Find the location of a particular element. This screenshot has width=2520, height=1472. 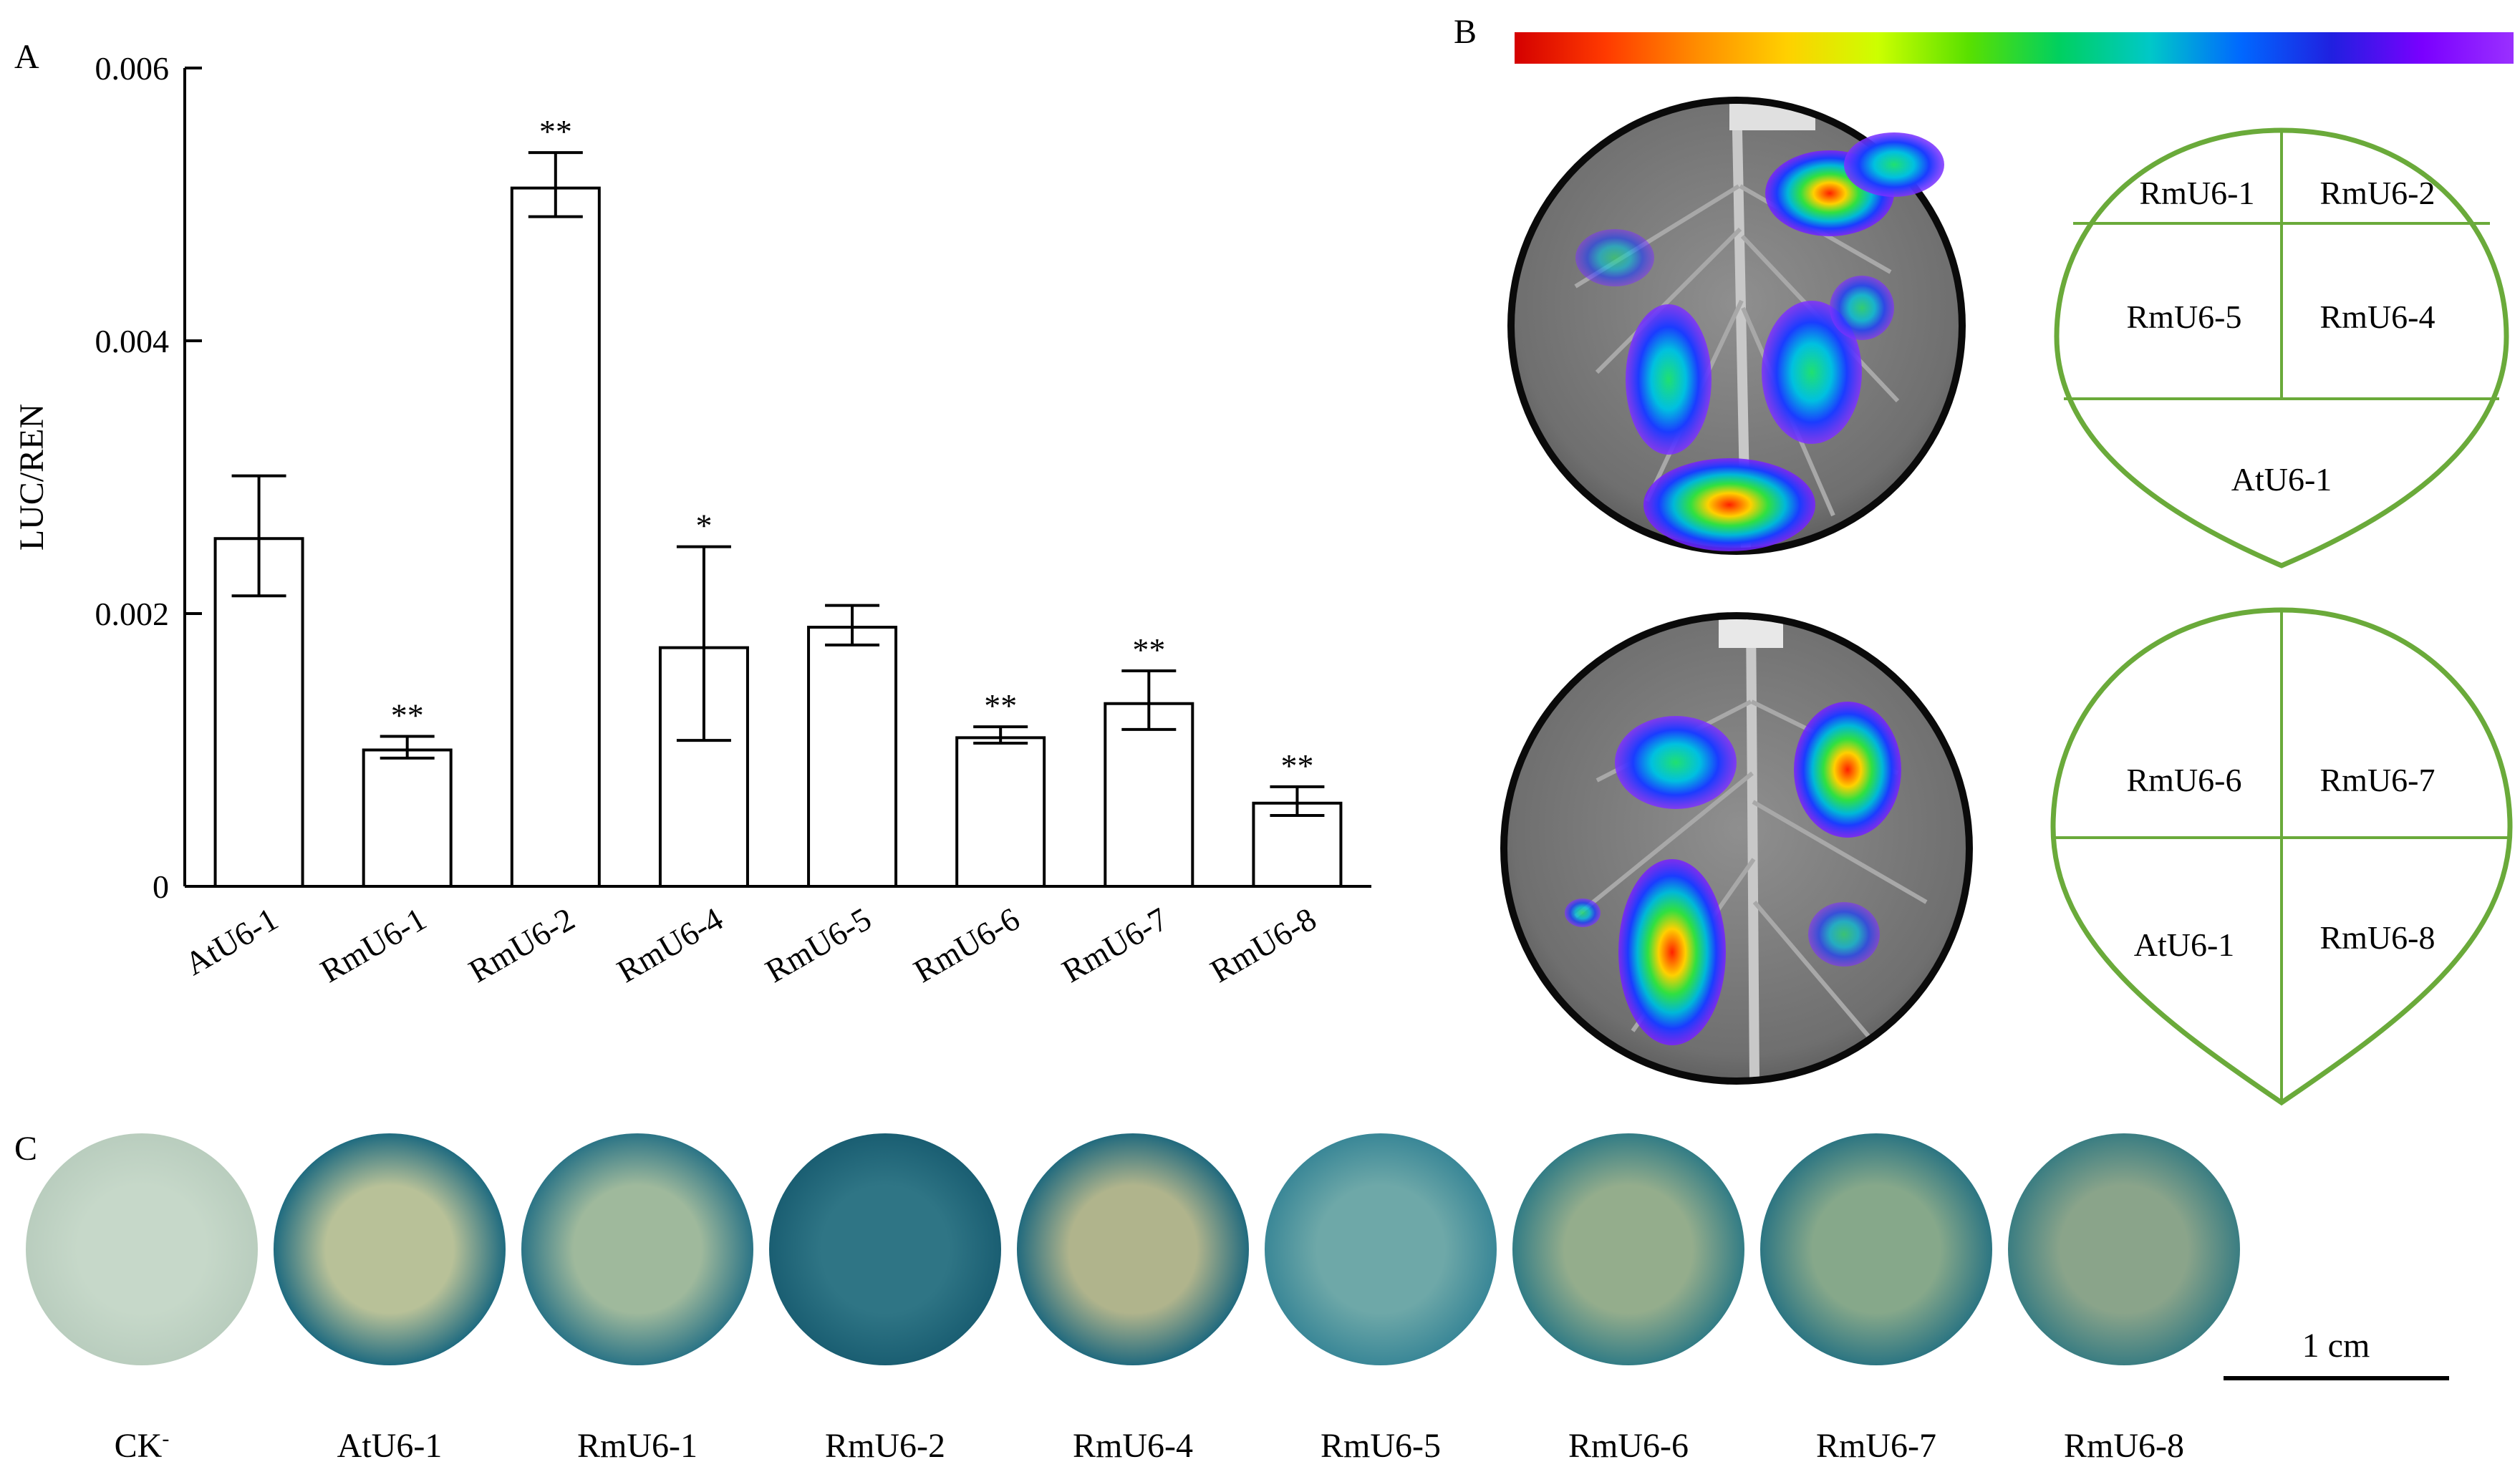

disc-label: CK- is located at coordinates (142, 1447).